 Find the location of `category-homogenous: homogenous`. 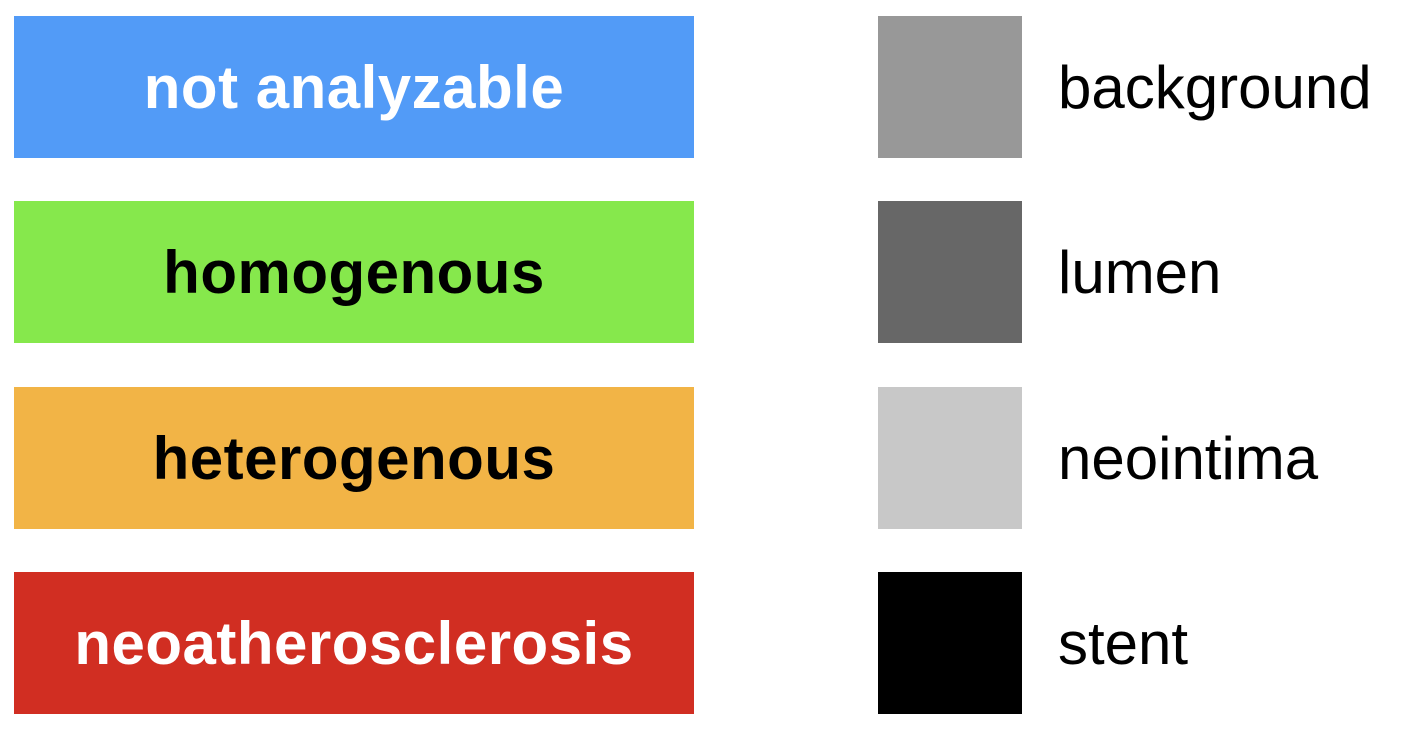

category-homogenous: homogenous is located at coordinates (354, 272).